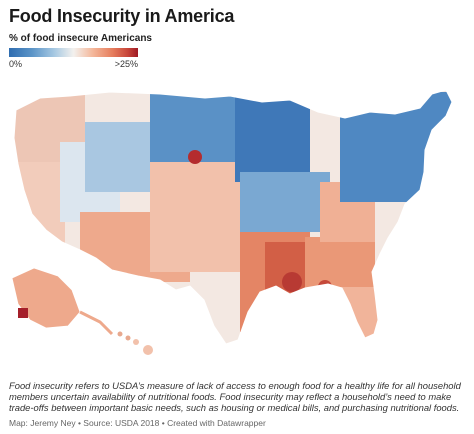 The width and height of the screenshot is (474, 434). What do you see at coordinates (126, 64) in the screenshot?
I see `legend-max-label: >25%` at bounding box center [126, 64].